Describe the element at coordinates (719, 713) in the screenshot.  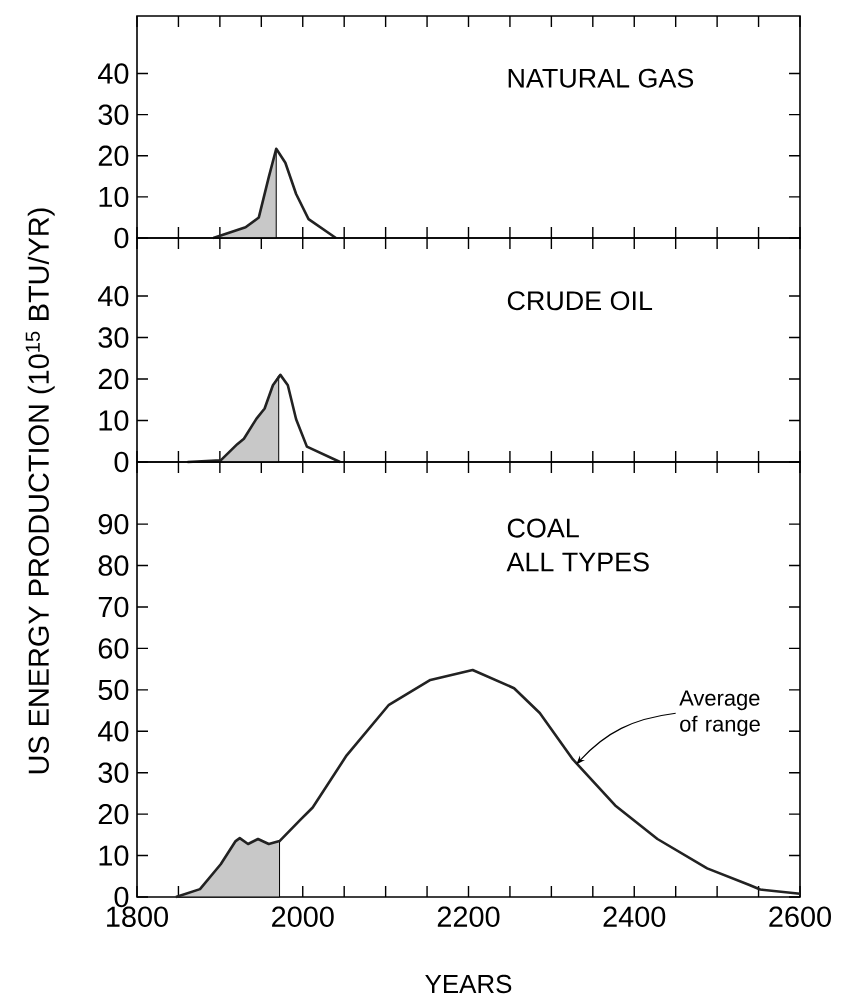
I see `annotation: Average of range` at that location.